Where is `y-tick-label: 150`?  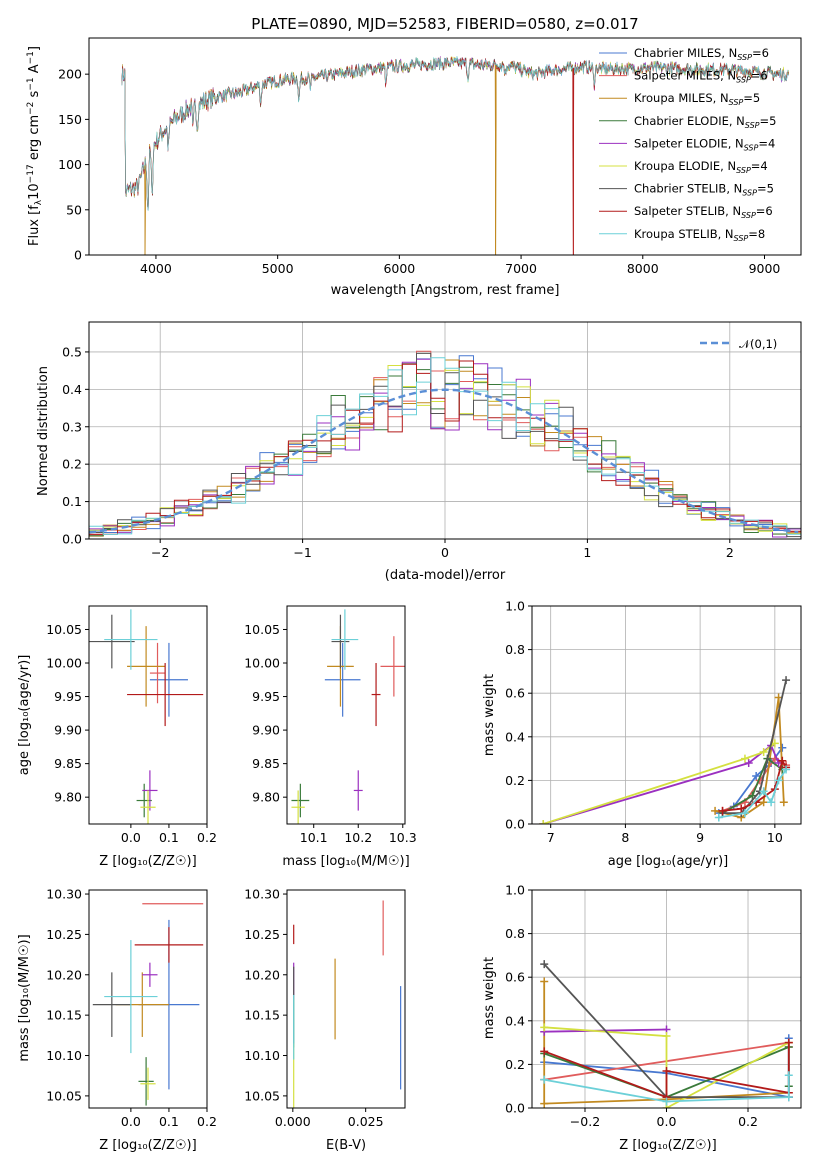
y-tick-label: 150 is located at coordinates (70, 119).